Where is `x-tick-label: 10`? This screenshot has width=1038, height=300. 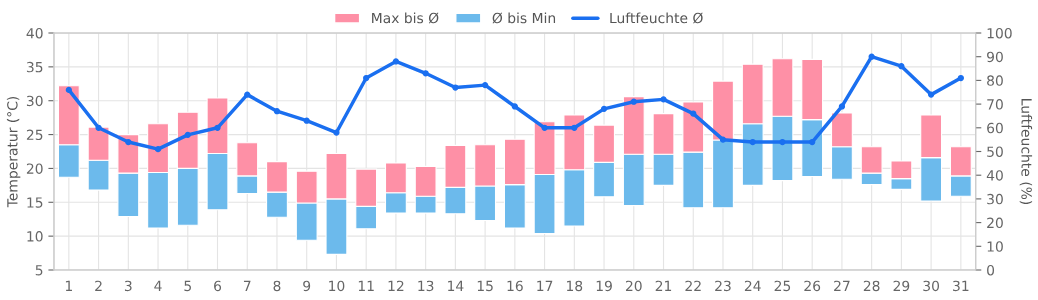
x-tick-label: 10 is located at coordinates (337, 286).